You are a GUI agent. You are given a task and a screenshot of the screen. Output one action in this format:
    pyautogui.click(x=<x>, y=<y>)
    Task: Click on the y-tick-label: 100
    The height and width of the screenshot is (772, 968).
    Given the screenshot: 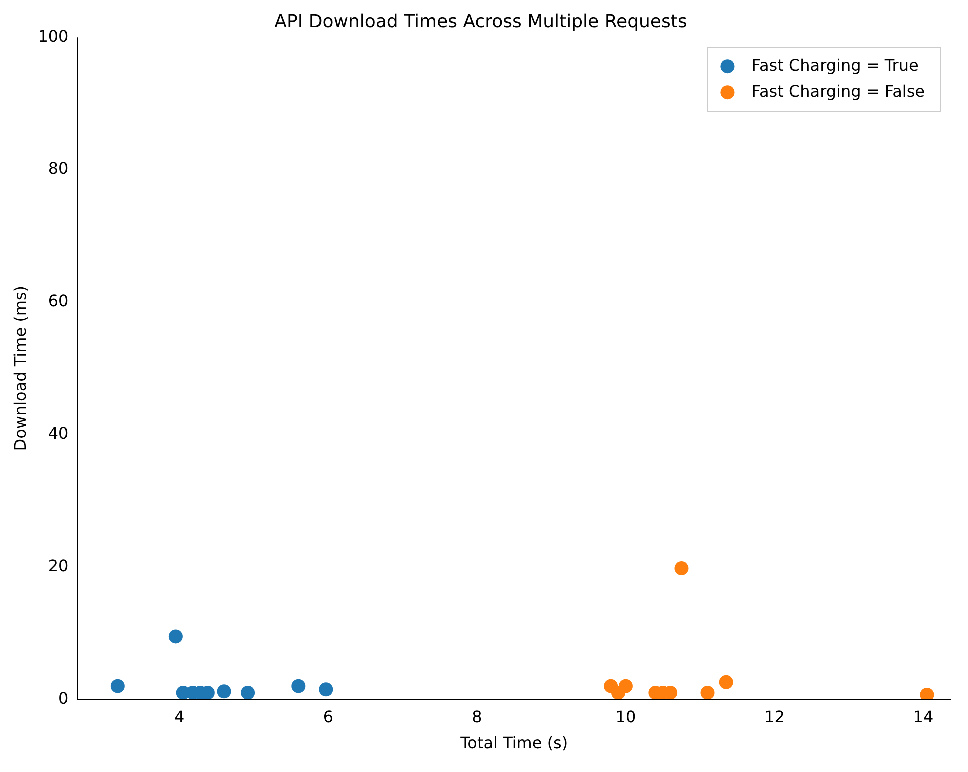 What is the action you would take?
    pyautogui.click(x=53, y=36)
    